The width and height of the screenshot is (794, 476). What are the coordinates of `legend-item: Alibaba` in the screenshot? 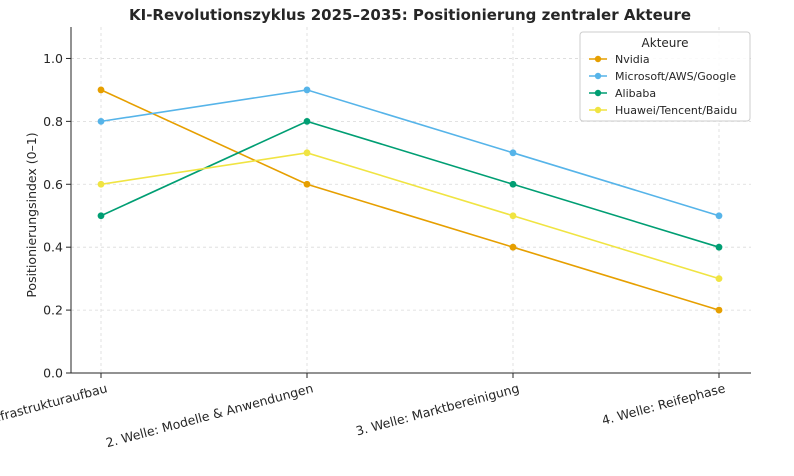 It's located at (622, 93).